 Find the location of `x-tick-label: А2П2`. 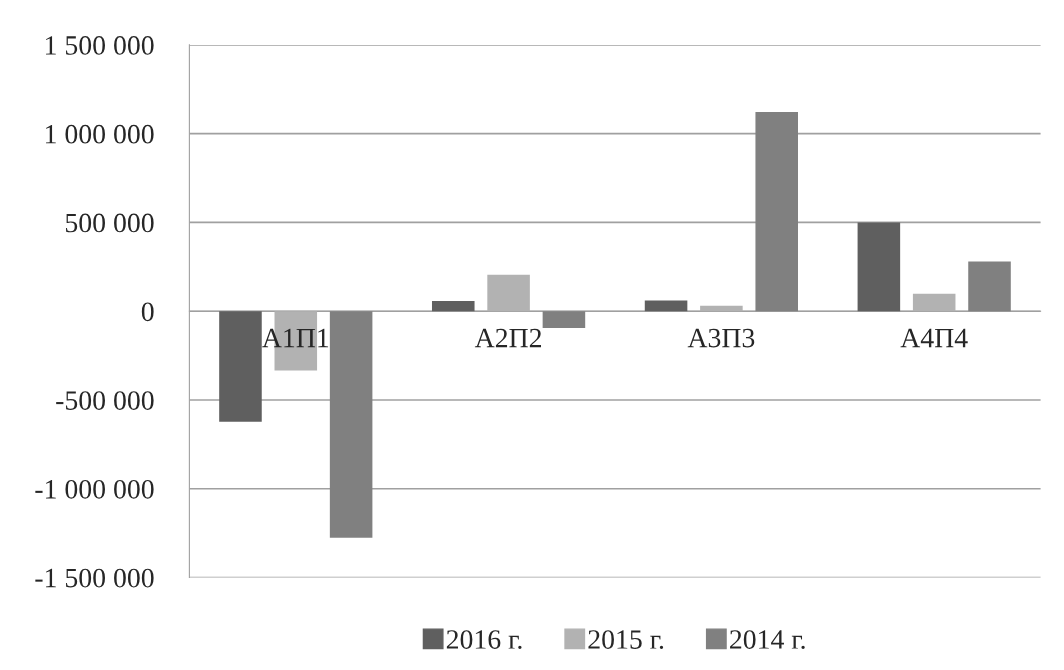

x-tick-label: А2П2 is located at coordinates (508, 338).